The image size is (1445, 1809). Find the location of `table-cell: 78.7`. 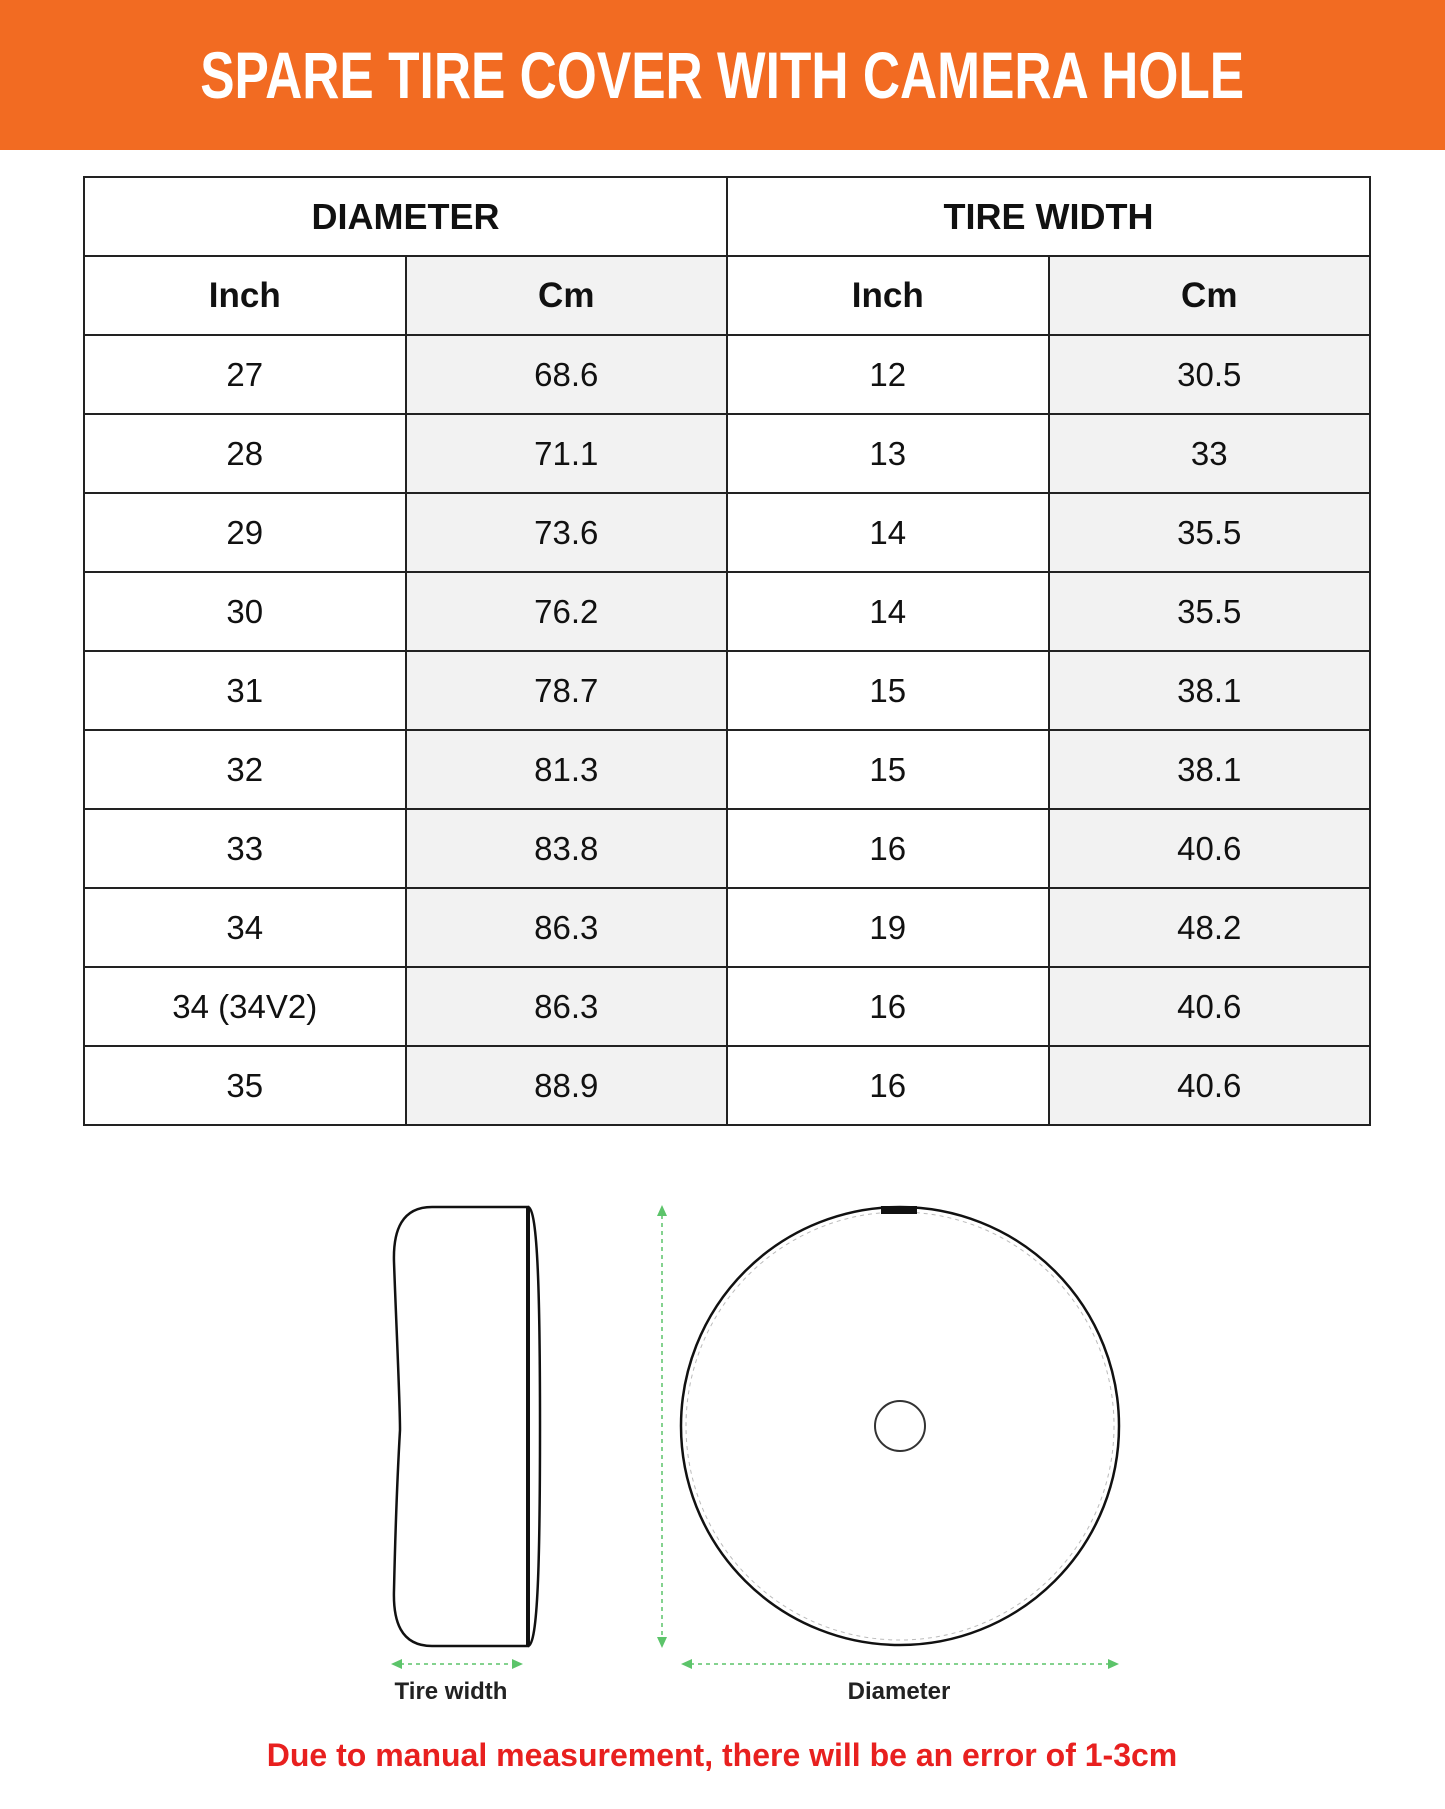

table-cell: 78.7 is located at coordinates (566, 690).